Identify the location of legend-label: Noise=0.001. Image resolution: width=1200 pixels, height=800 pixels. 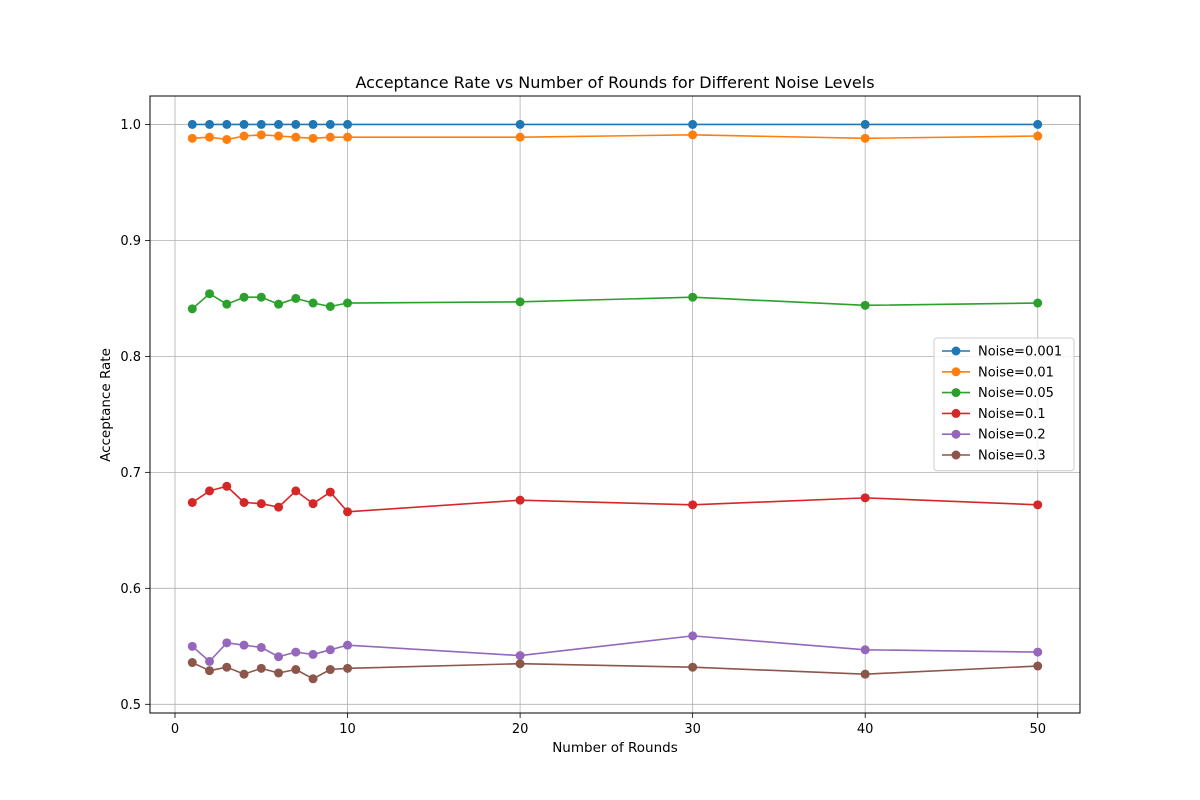
(1020, 352).